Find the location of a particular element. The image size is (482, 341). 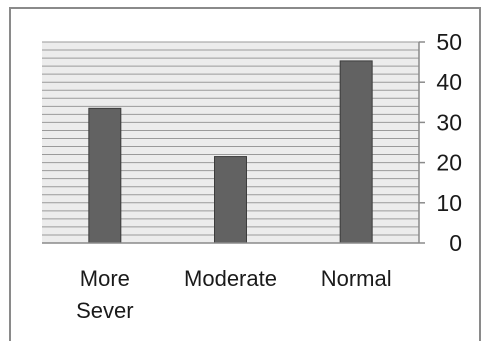

y-tick-label: 50 is located at coordinates (449, 42).